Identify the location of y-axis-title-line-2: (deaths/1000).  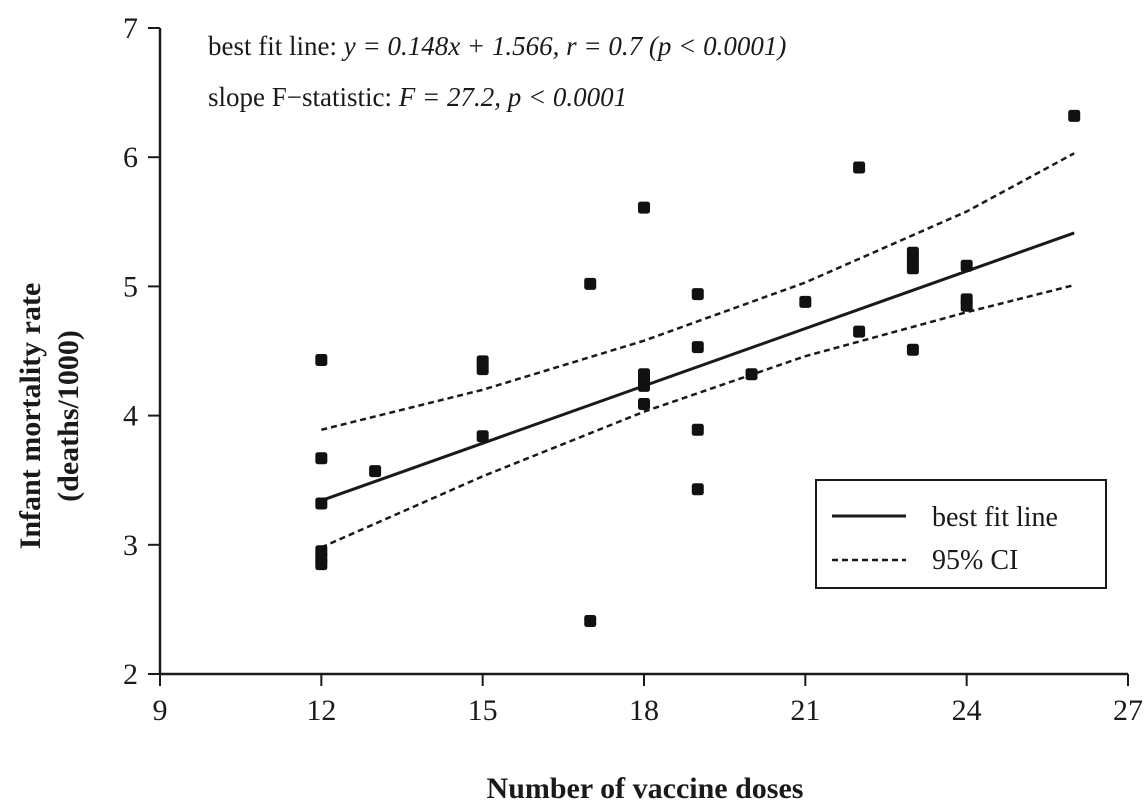
(68, 416).